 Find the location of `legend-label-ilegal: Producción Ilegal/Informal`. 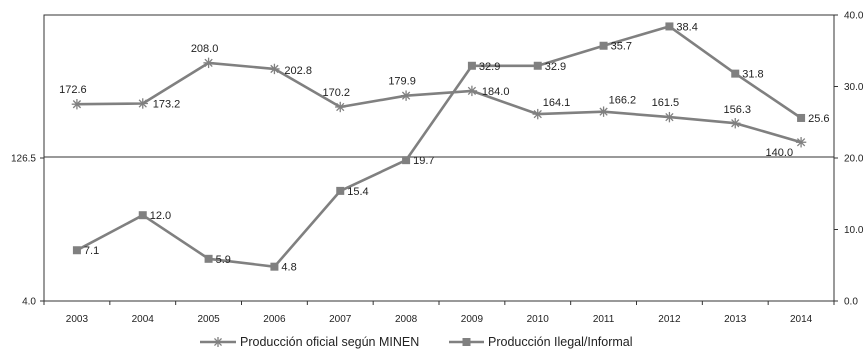

legend-label-ilegal: Producción Ilegal/Informal is located at coordinates (560, 342).